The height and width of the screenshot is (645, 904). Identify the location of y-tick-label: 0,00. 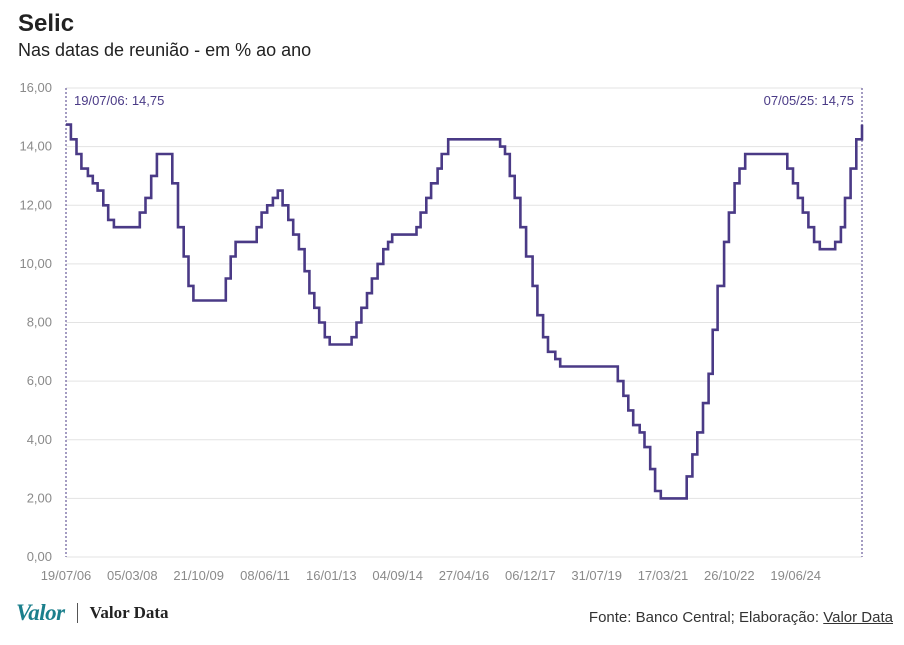
(39, 556).